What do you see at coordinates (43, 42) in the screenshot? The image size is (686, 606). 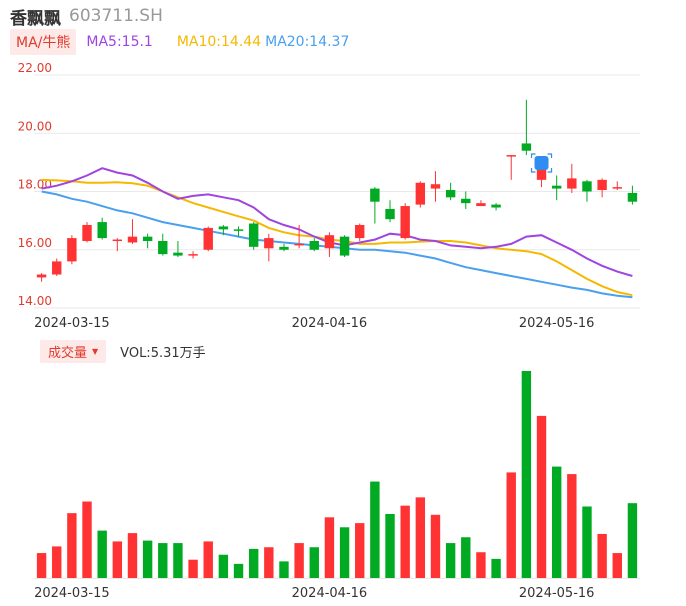 I see `ma-indicator-selector: MA/牛熊` at bounding box center [43, 42].